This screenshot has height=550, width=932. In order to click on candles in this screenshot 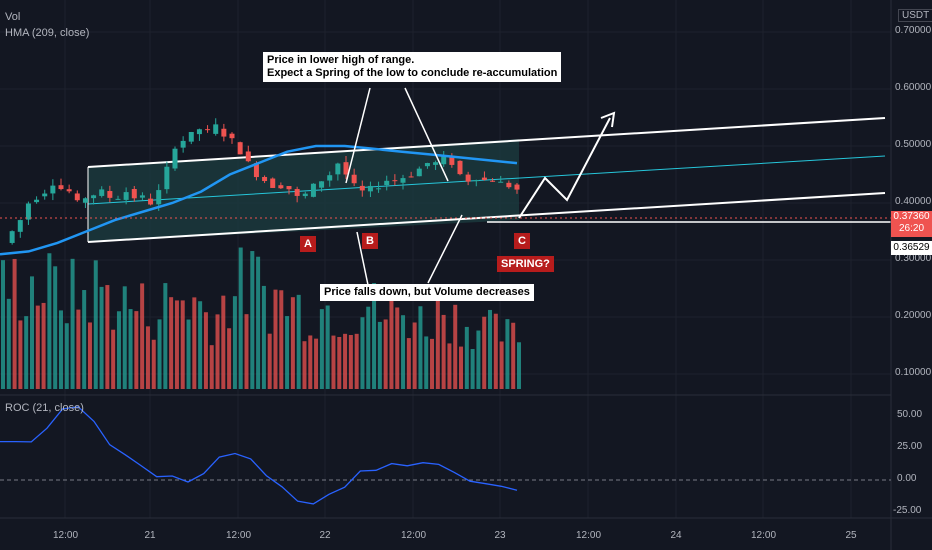, I will do `click(264, 181)`.